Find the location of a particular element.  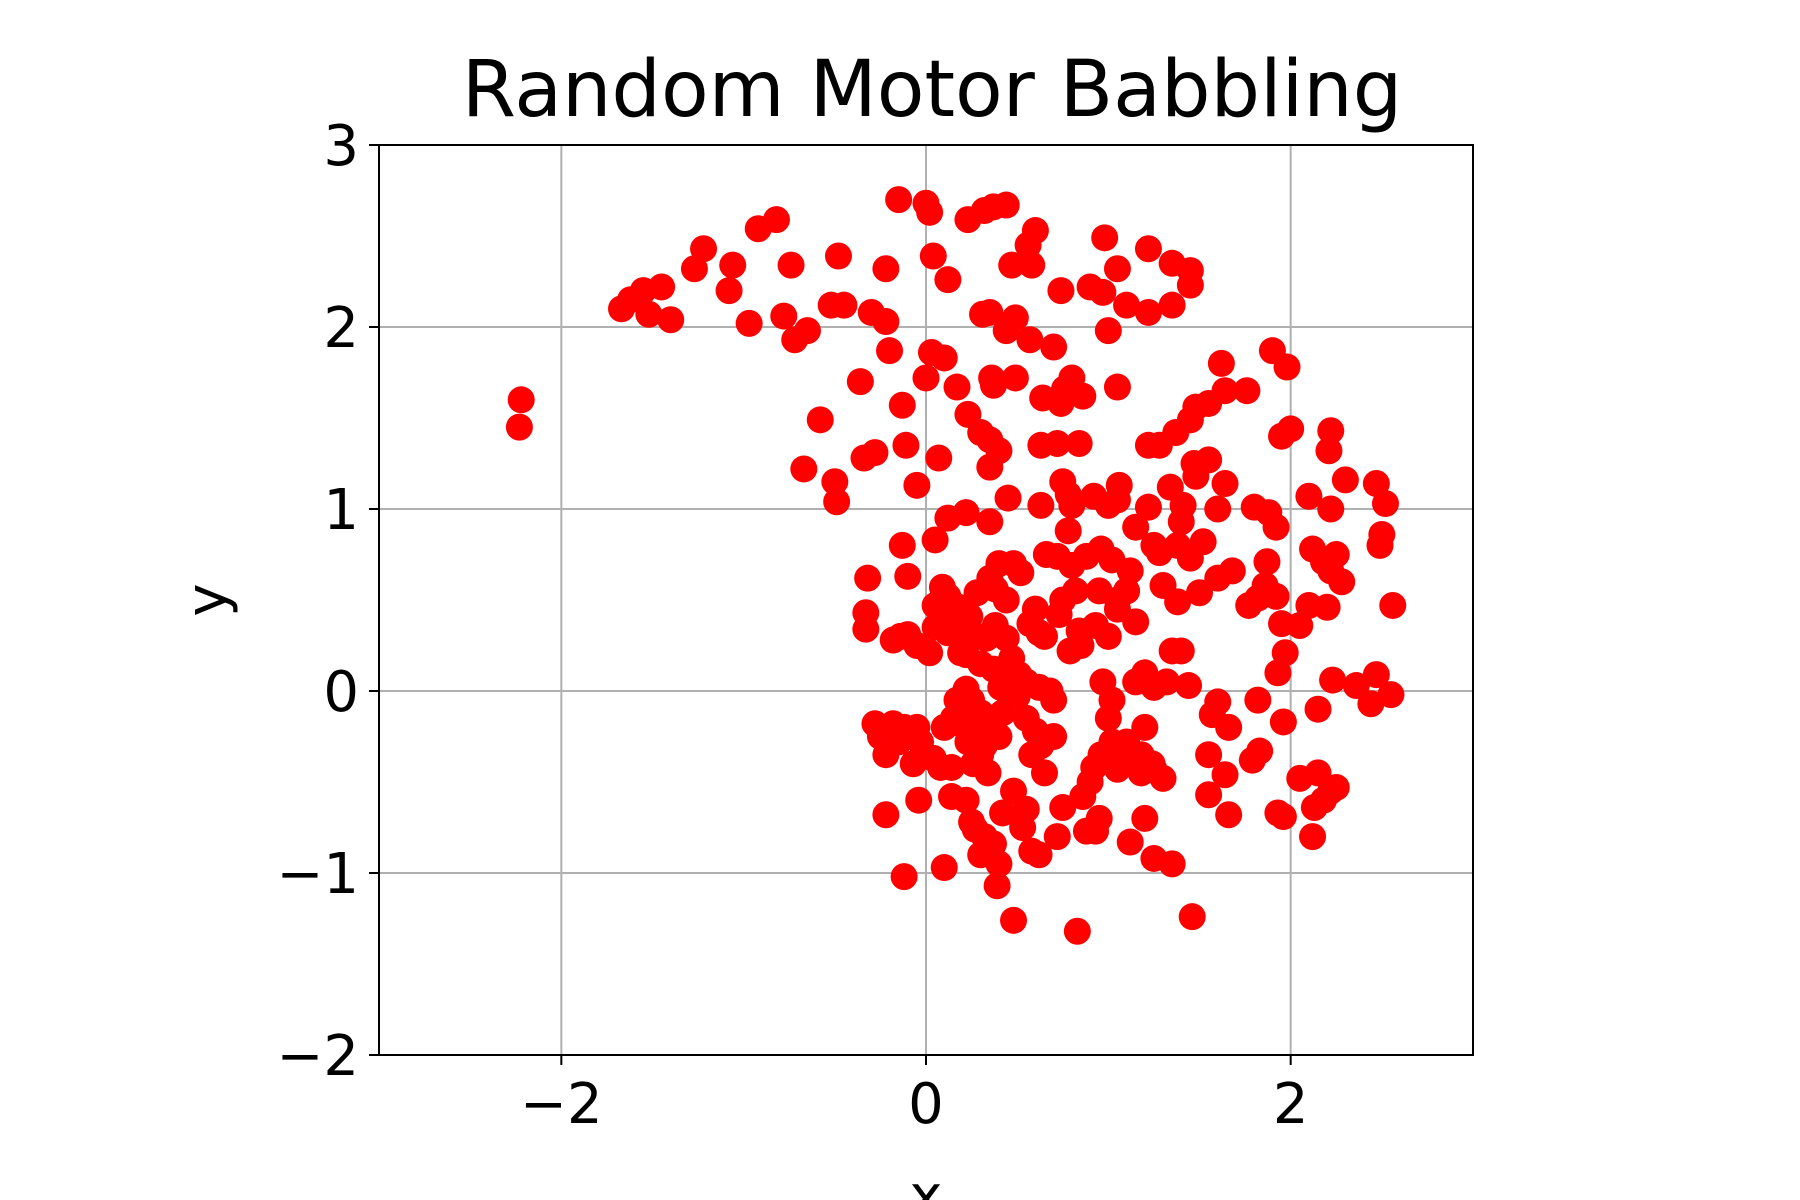

chart-title: Random Motor Babbling is located at coordinates (932, 90).